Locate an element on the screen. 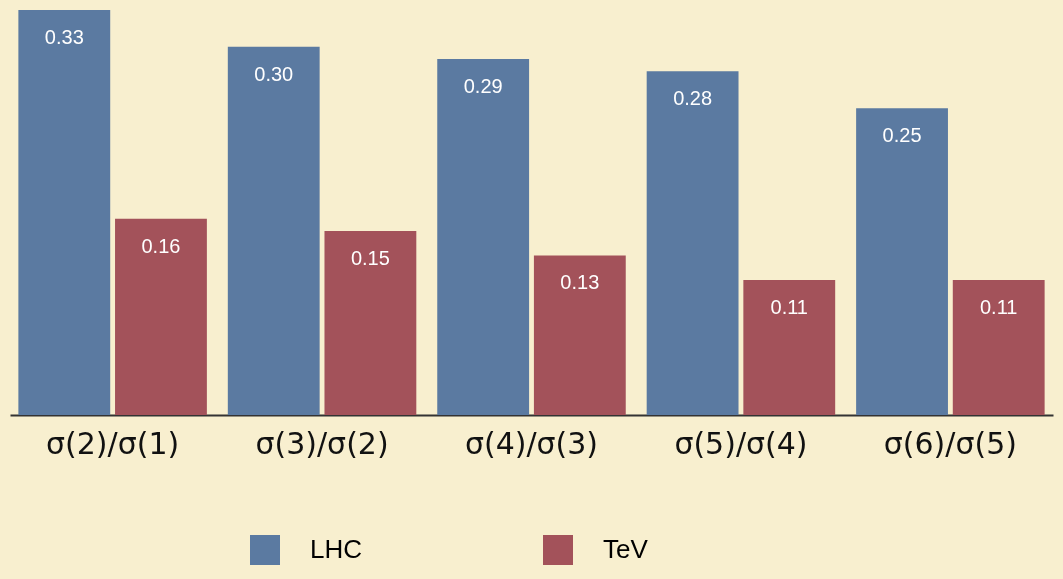 This screenshot has height=579, width=1063. legend-label: TeV is located at coordinates (626, 549).